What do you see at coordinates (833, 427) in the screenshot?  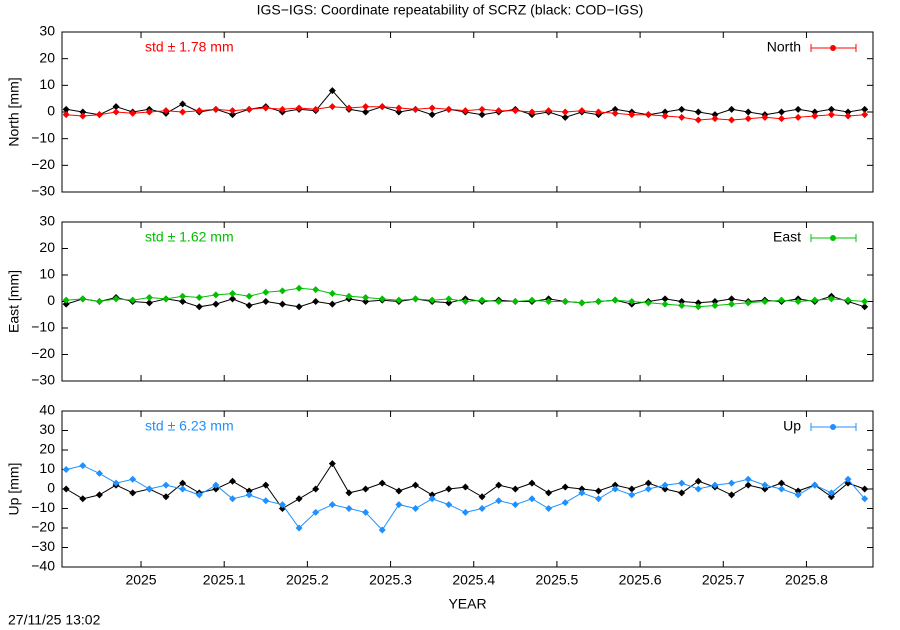 I see `legend-swatch` at bounding box center [833, 427].